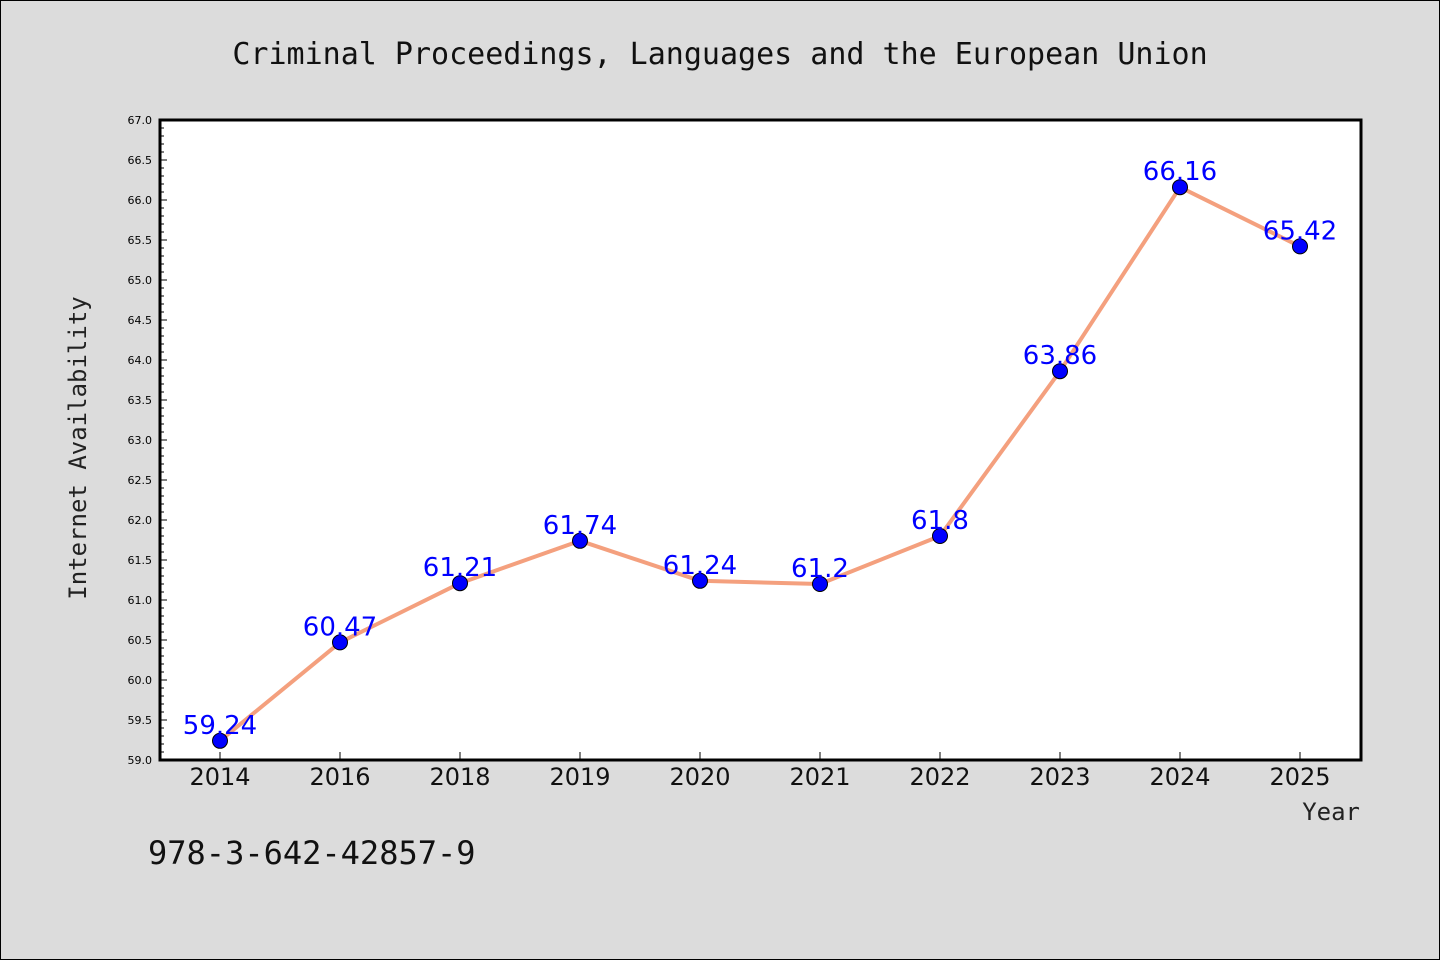 The width and height of the screenshot is (1440, 960). Describe the element at coordinates (140, 520) in the screenshot. I see `y-tick-label: 62.0` at that location.